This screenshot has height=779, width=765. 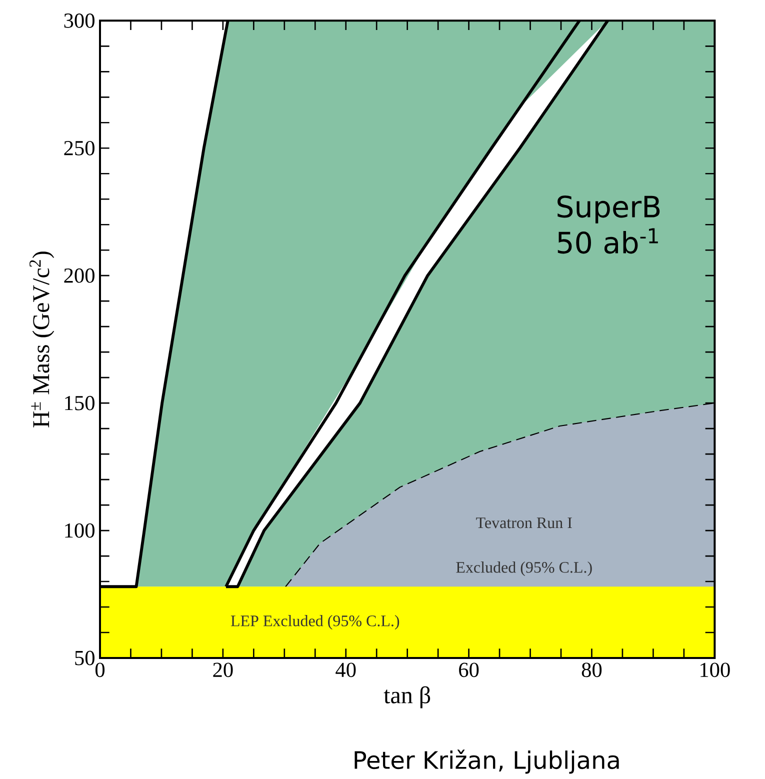 What do you see at coordinates (715, 670) in the screenshot?
I see `x-tick-label: 100` at bounding box center [715, 670].